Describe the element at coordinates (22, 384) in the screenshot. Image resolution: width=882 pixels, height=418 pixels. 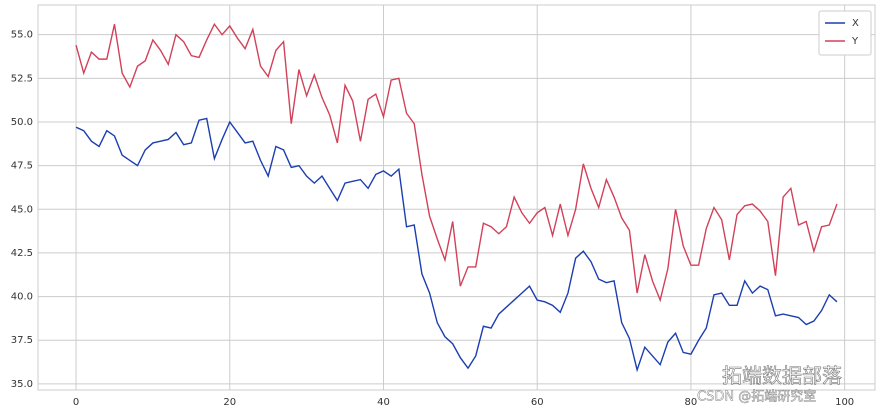
I see `y-tick-label: 35.0` at that location.